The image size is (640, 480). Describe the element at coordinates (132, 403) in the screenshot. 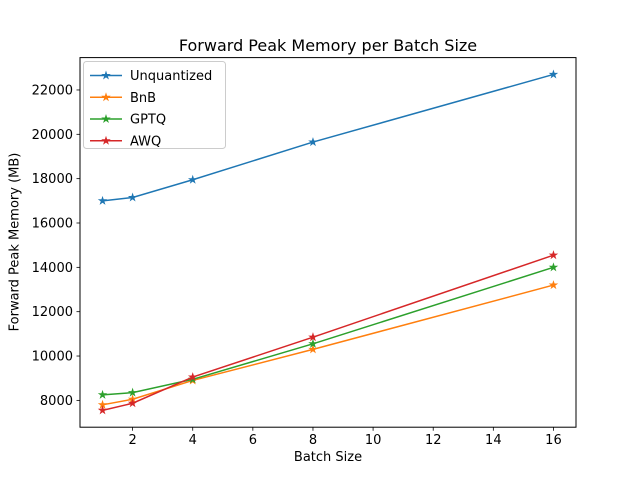

I see `marker-awq-x2` at that location.